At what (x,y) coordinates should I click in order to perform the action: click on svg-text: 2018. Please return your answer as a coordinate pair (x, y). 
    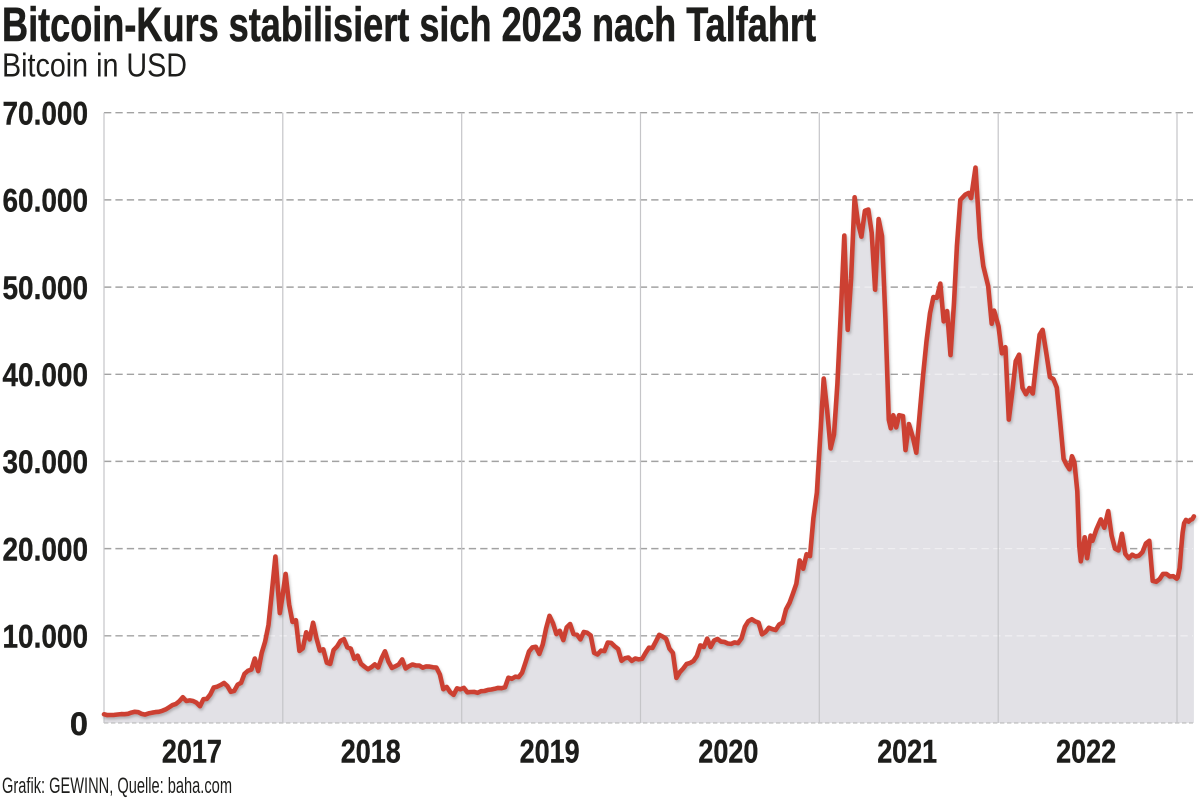
    Looking at the image, I should click on (371, 752).